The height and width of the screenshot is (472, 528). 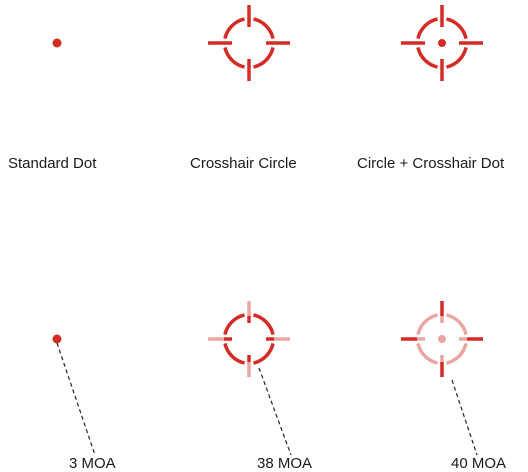 What do you see at coordinates (479, 463) in the screenshot?
I see `moa-label-circle-crosshair-dot: 40 MOA` at bounding box center [479, 463].